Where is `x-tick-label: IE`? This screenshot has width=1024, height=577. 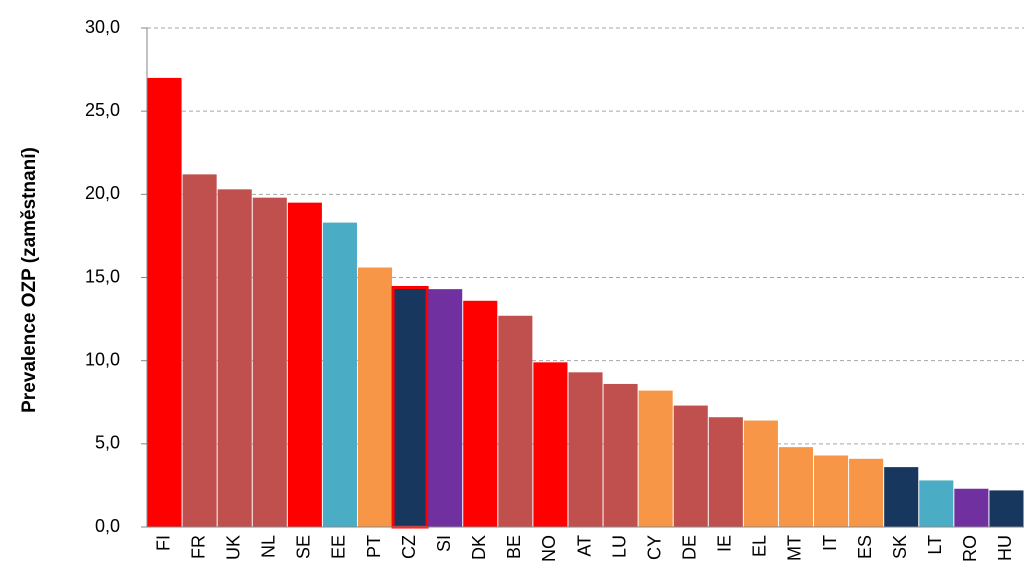
x-tick-label: IE is located at coordinates (725, 543).